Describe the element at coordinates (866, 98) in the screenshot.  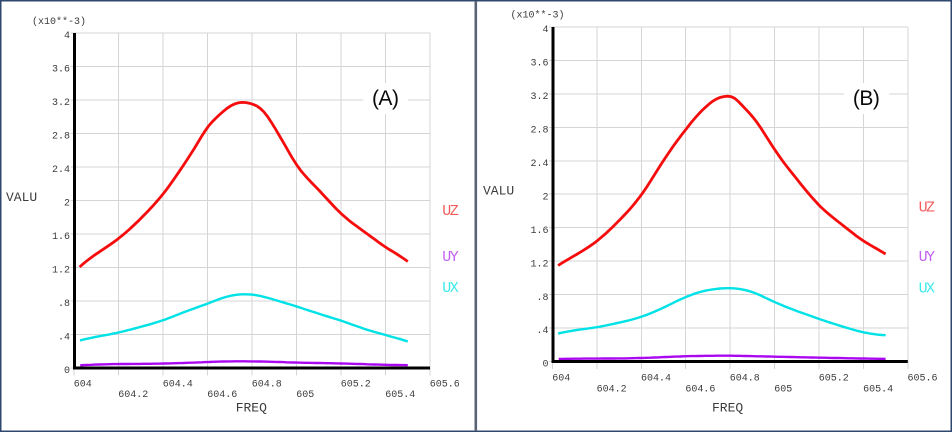
I see `svg-text: (B)` at that location.